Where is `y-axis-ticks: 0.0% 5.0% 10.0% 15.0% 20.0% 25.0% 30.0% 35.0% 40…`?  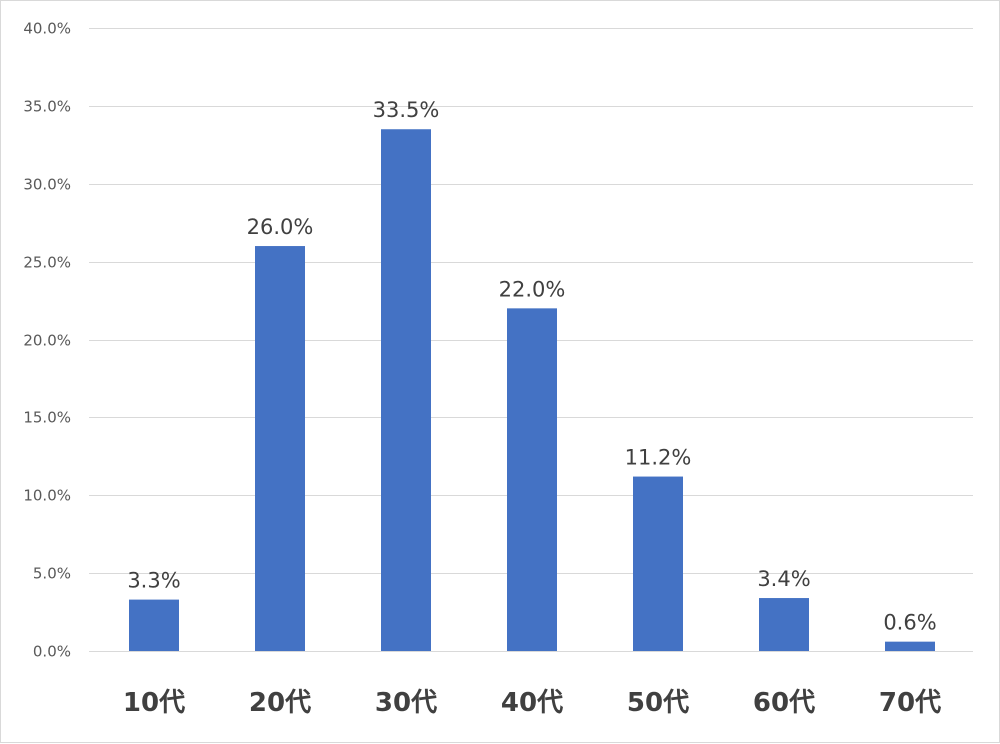 y-axis-ticks: 0.0% 5.0% 10.0% 15.0% 20.0% 25.0% 30.0% 35.0% 40… is located at coordinates (47, 340).